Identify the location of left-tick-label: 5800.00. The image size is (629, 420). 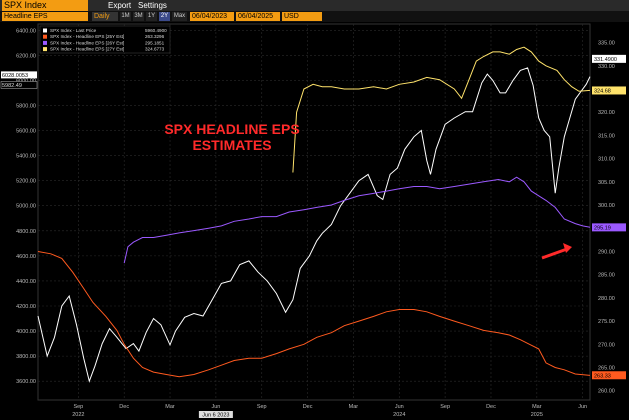
(26, 106).